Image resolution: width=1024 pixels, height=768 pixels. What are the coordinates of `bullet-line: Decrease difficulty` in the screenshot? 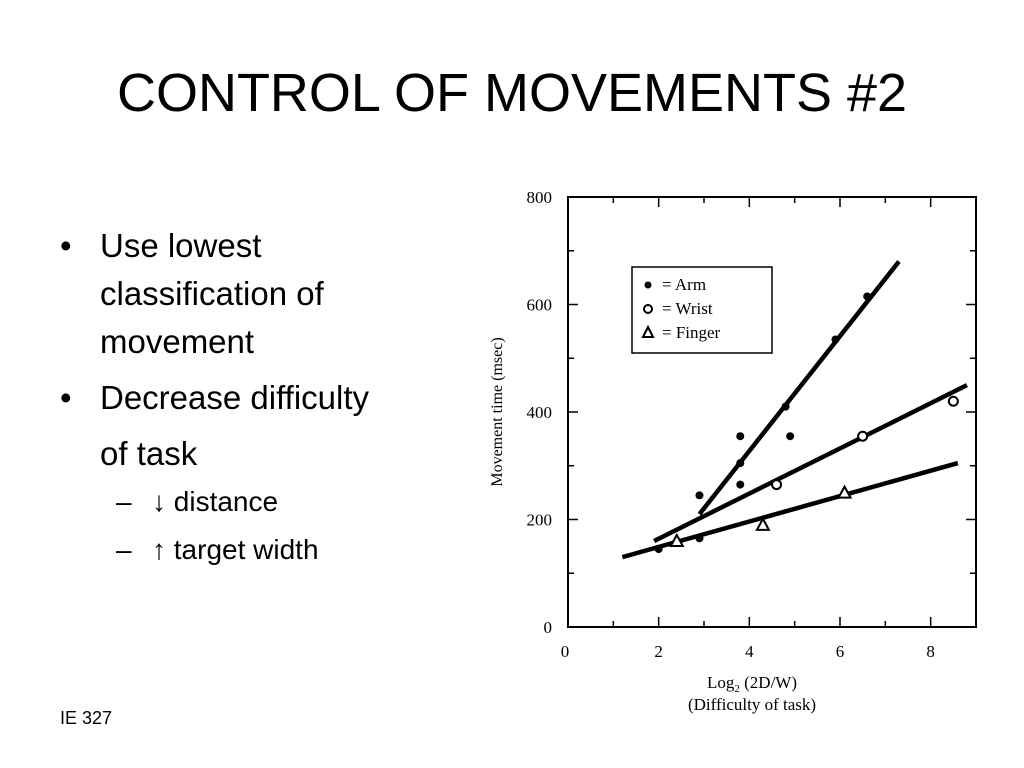 It's located at (235, 397).